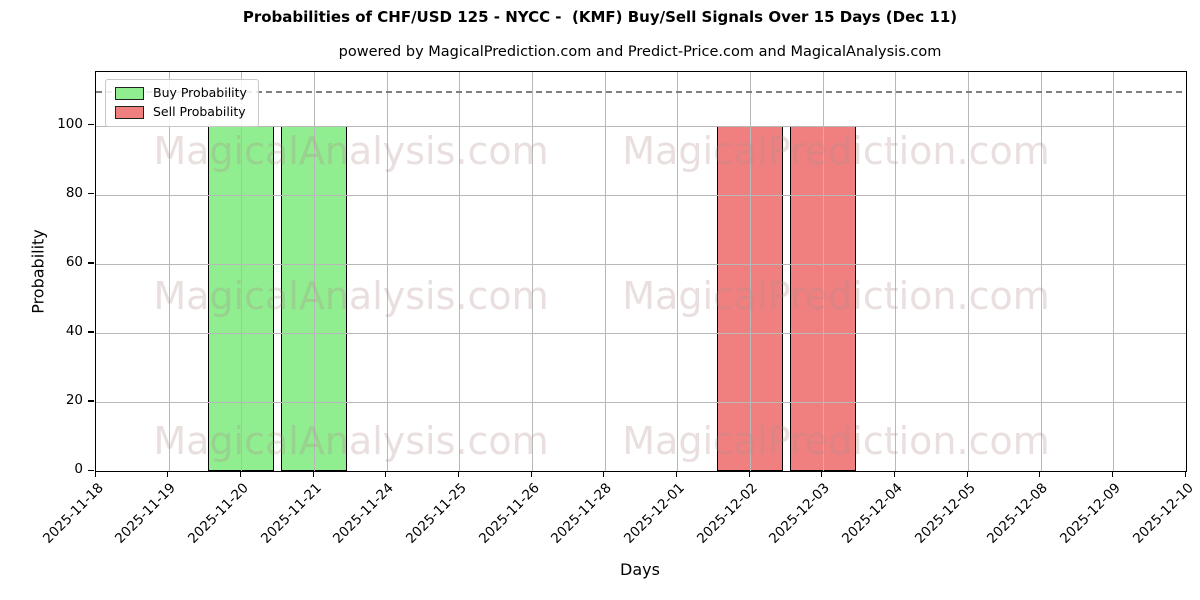 This screenshot has height=600, width=1200. What do you see at coordinates (78, 469) in the screenshot?
I see `y-tick-label: 0` at bounding box center [78, 469].